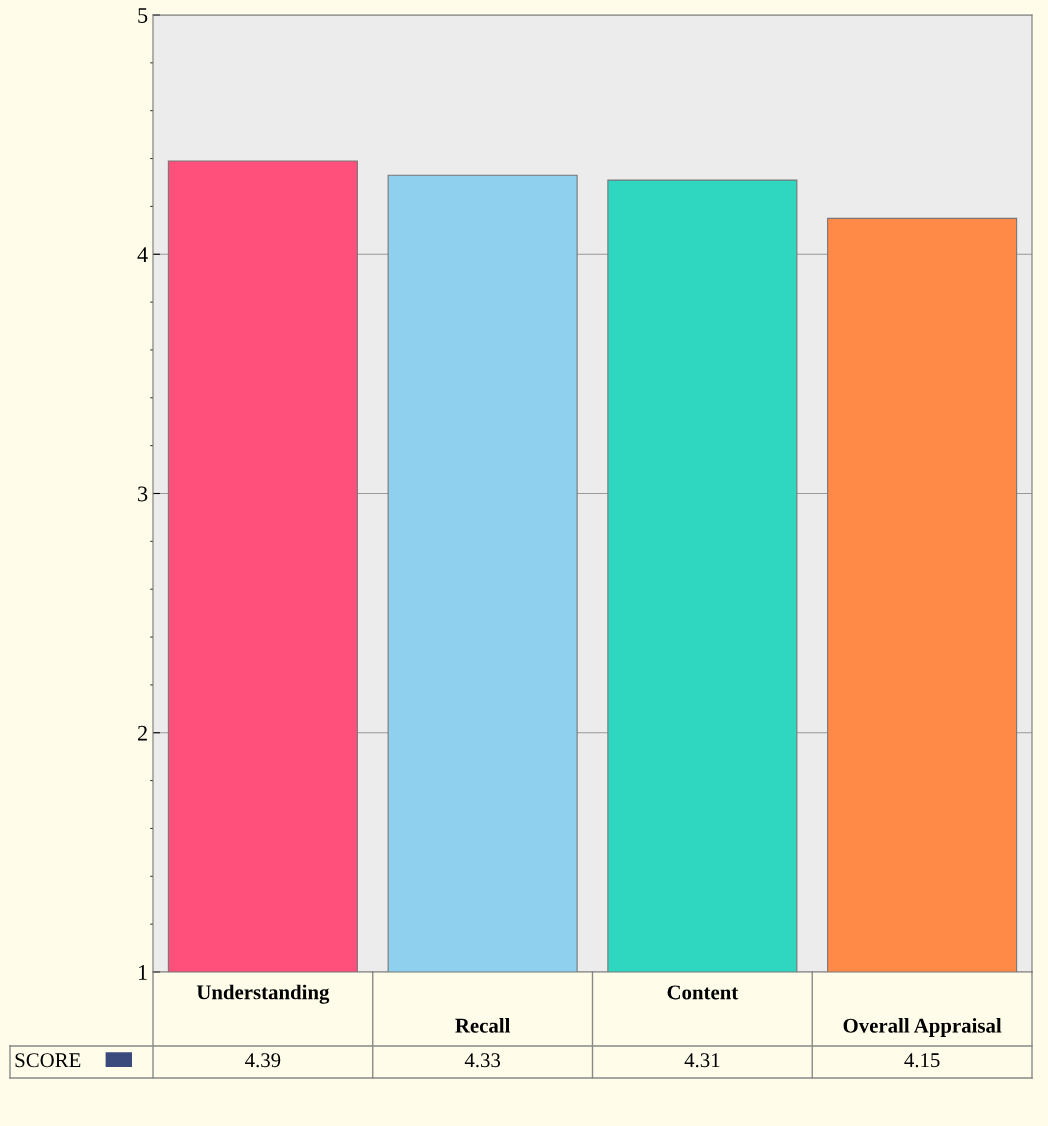 The width and height of the screenshot is (1048, 1126). Describe the element at coordinates (482, 1060) in the screenshot. I see `data-label: 4.33` at that location.